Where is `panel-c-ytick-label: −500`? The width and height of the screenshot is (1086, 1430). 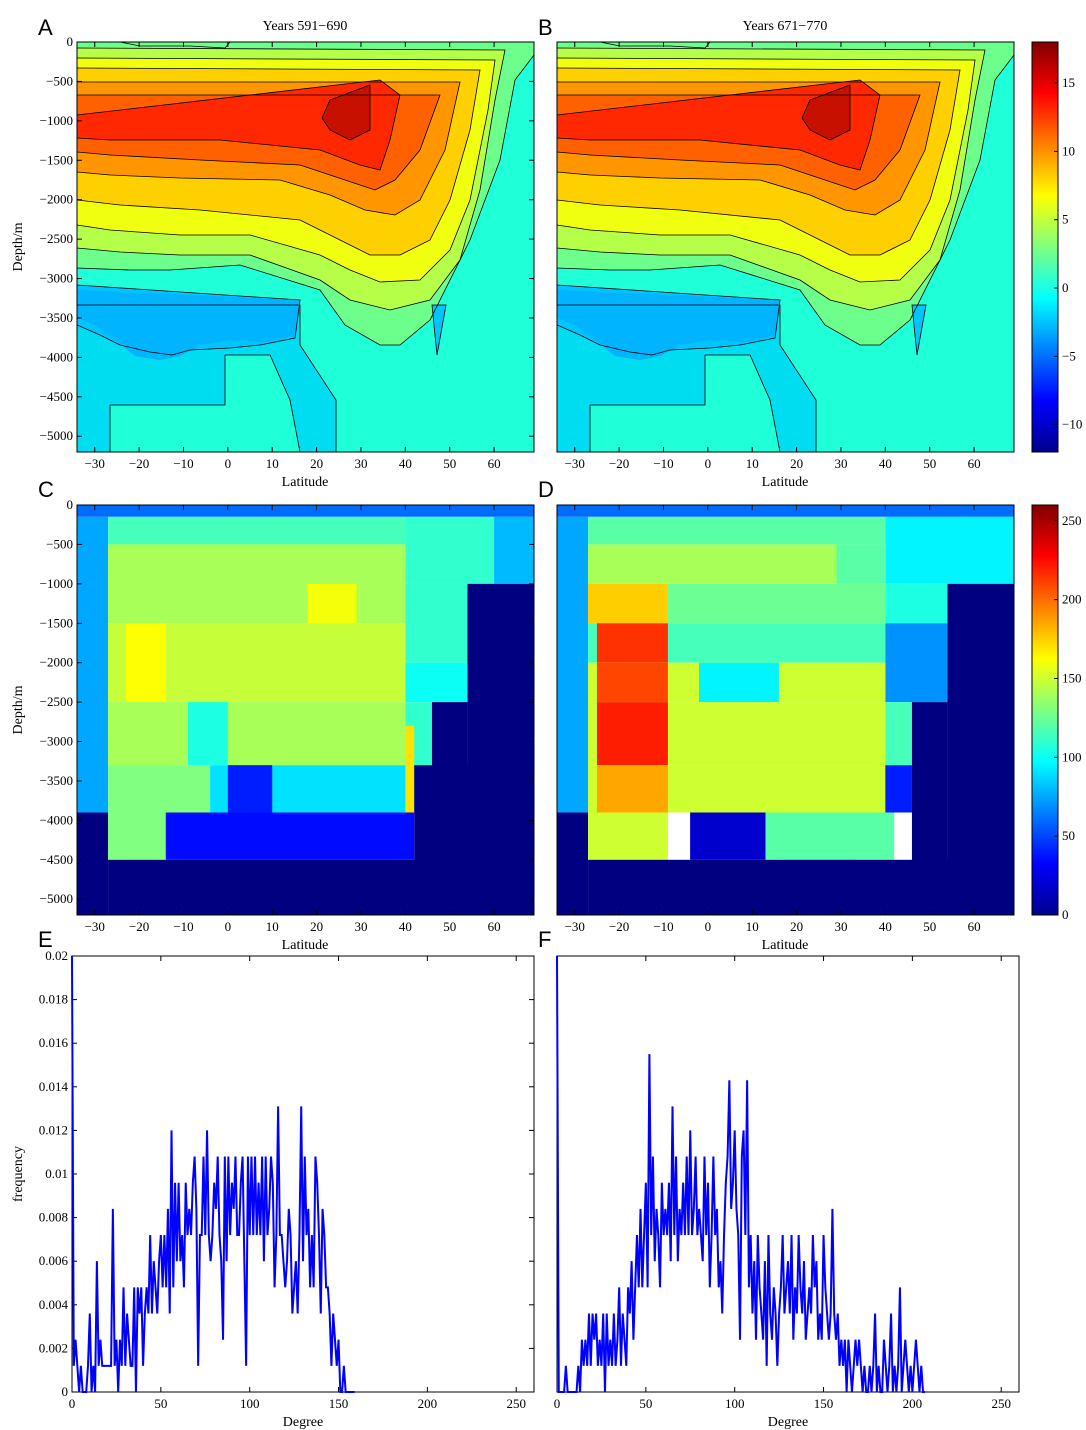 panel-c-ytick-label: −500 is located at coordinates (59, 543).